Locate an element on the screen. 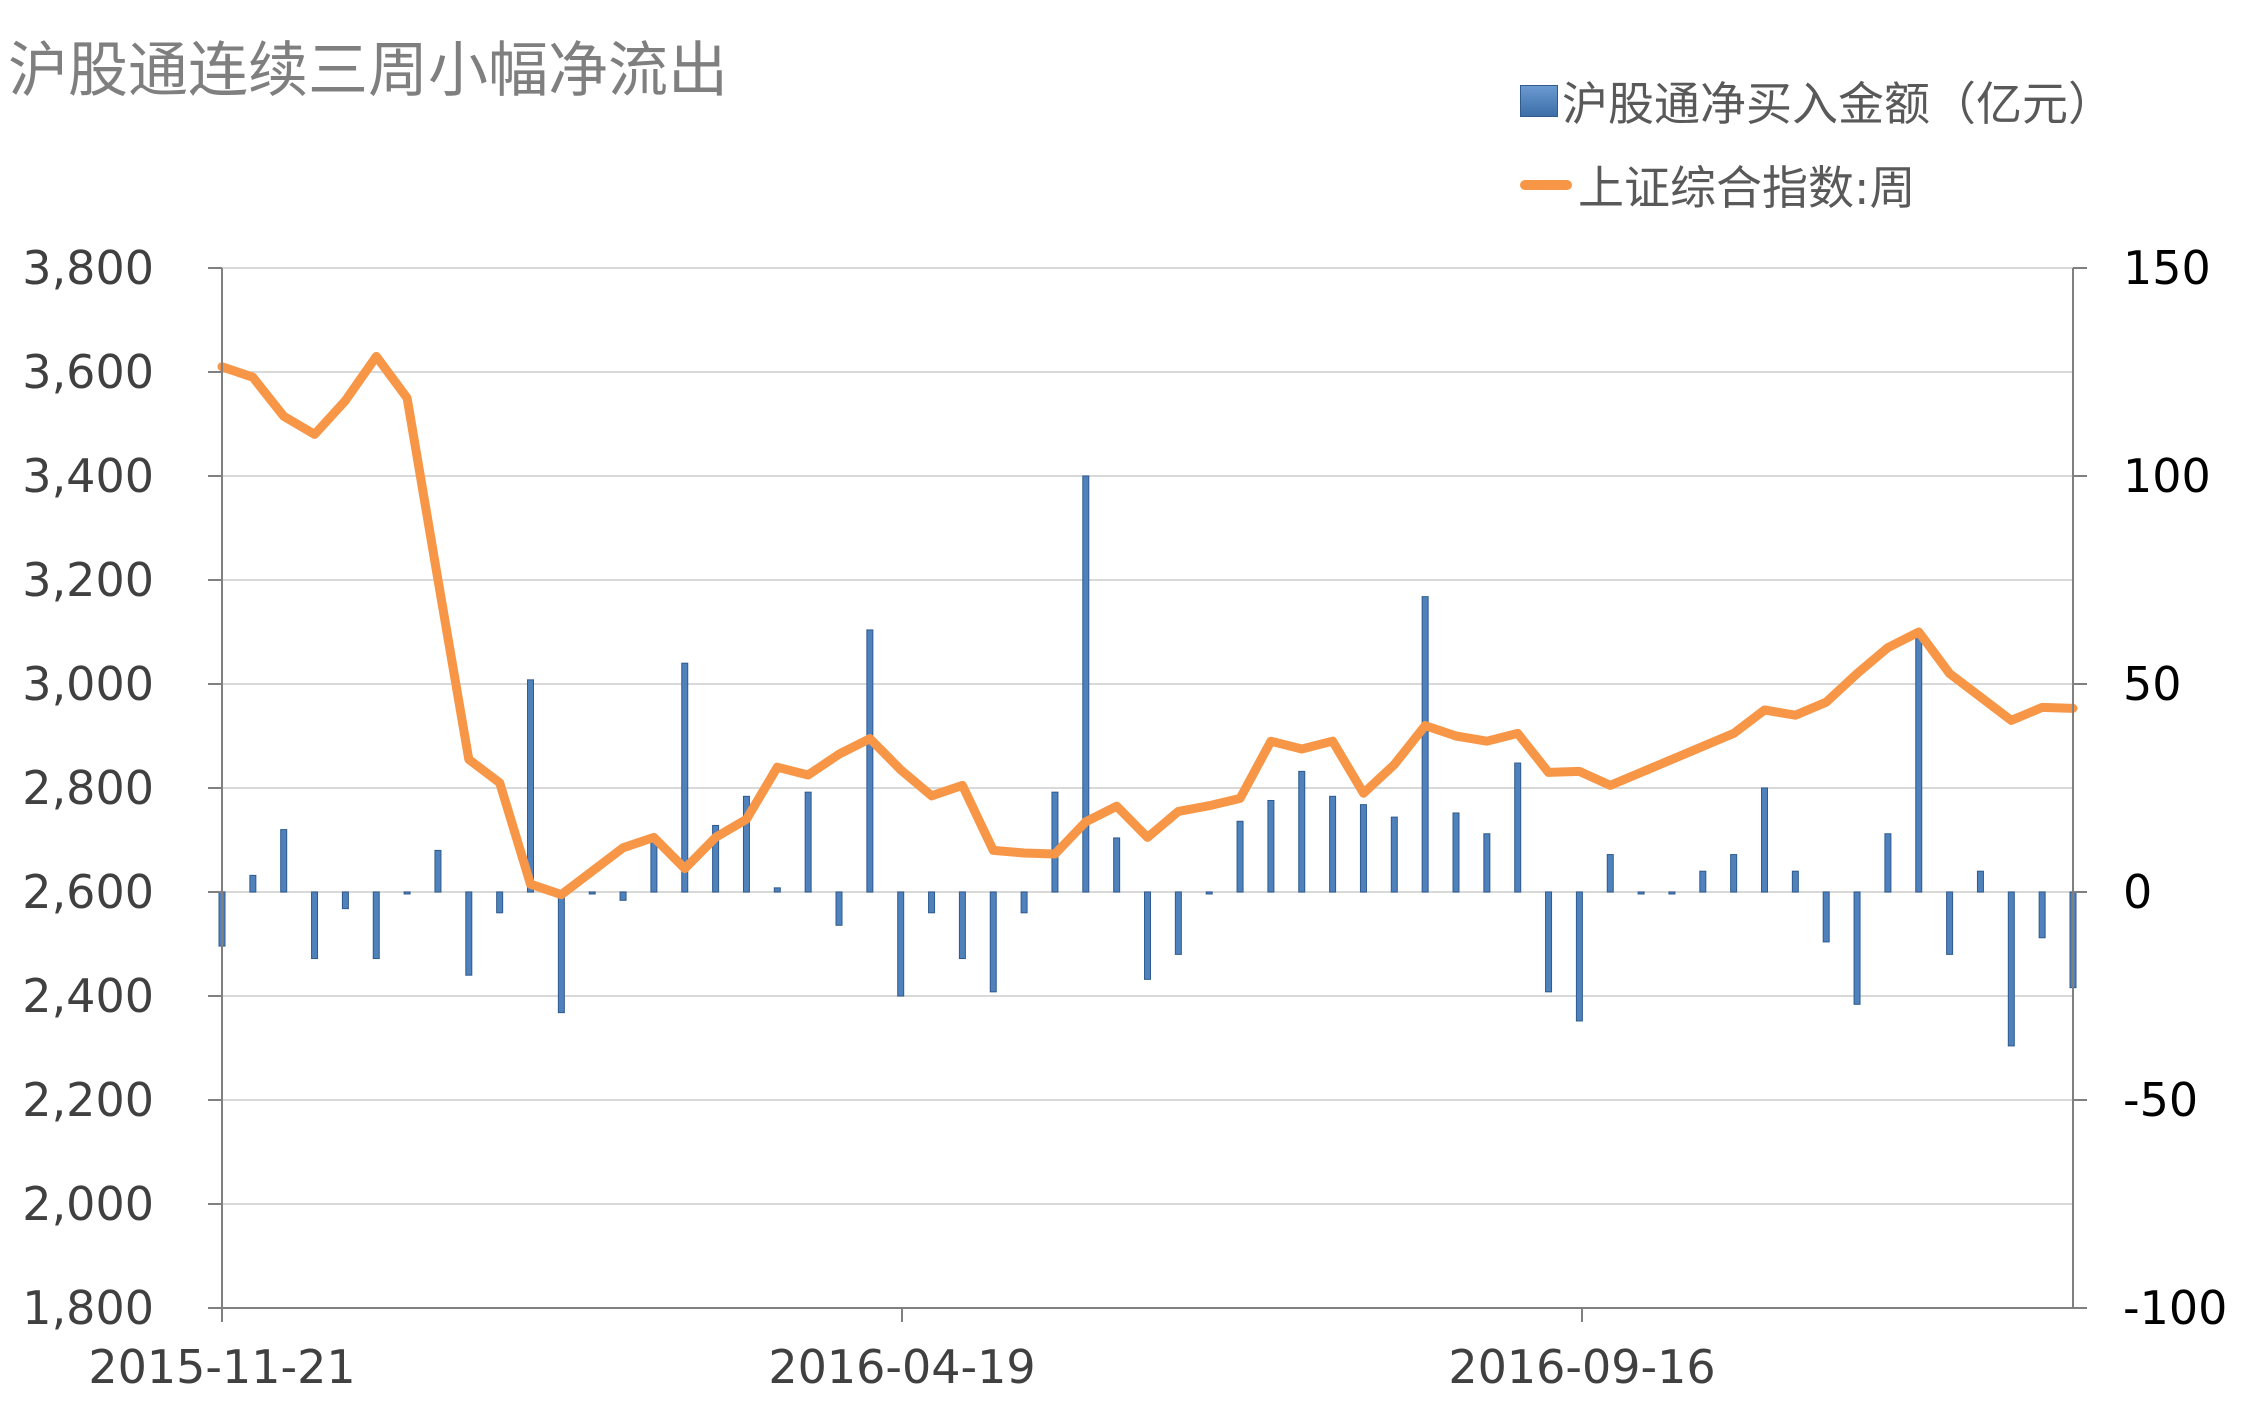 The height and width of the screenshot is (1418, 2244). chart-title: 沪股通连续三周小幅净流出 is located at coordinates (368, 71).